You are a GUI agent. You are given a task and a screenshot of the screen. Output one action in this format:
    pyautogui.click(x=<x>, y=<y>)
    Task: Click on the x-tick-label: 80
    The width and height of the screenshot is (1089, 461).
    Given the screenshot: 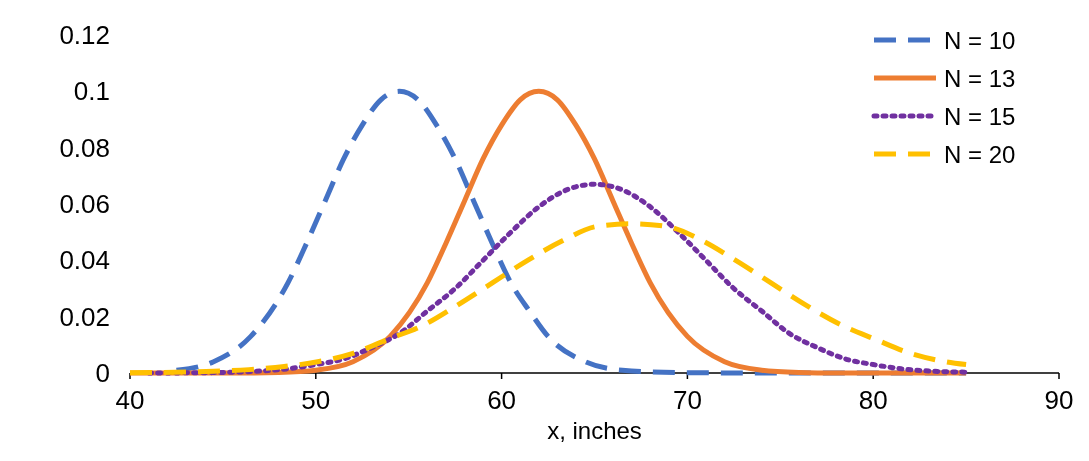 What is the action you would take?
    pyautogui.click(x=873, y=400)
    